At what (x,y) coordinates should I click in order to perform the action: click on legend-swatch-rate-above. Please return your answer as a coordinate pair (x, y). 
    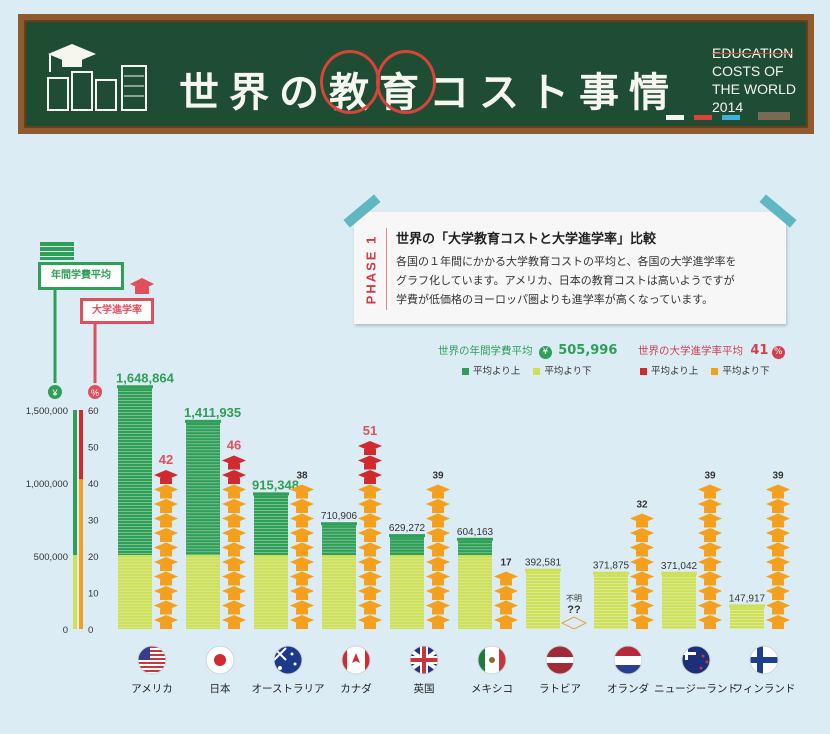
    Looking at the image, I should click on (643, 371).